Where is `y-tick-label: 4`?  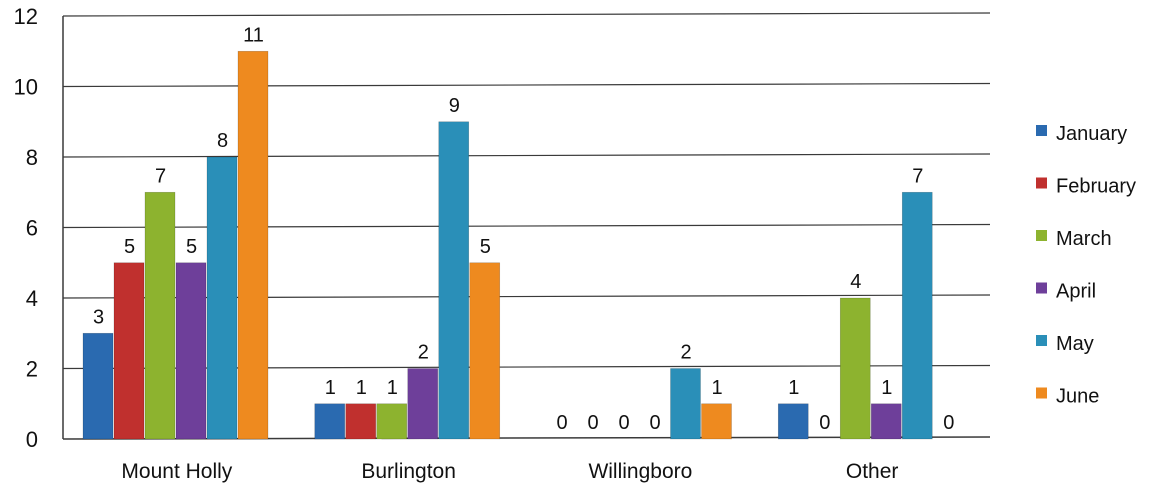
y-tick-label: 4 is located at coordinates (32, 298).